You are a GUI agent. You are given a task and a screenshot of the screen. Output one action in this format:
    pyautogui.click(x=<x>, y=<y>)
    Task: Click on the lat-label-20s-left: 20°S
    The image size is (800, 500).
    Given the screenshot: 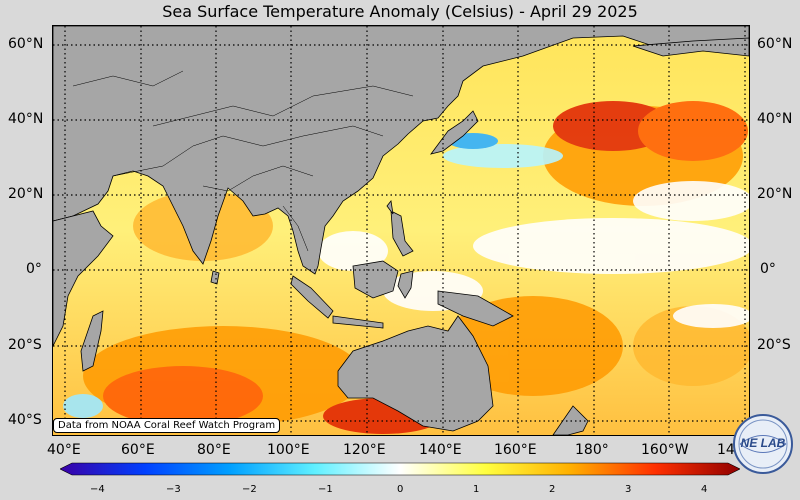 What is the action you would take?
    pyautogui.click(x=25, y=345)
    